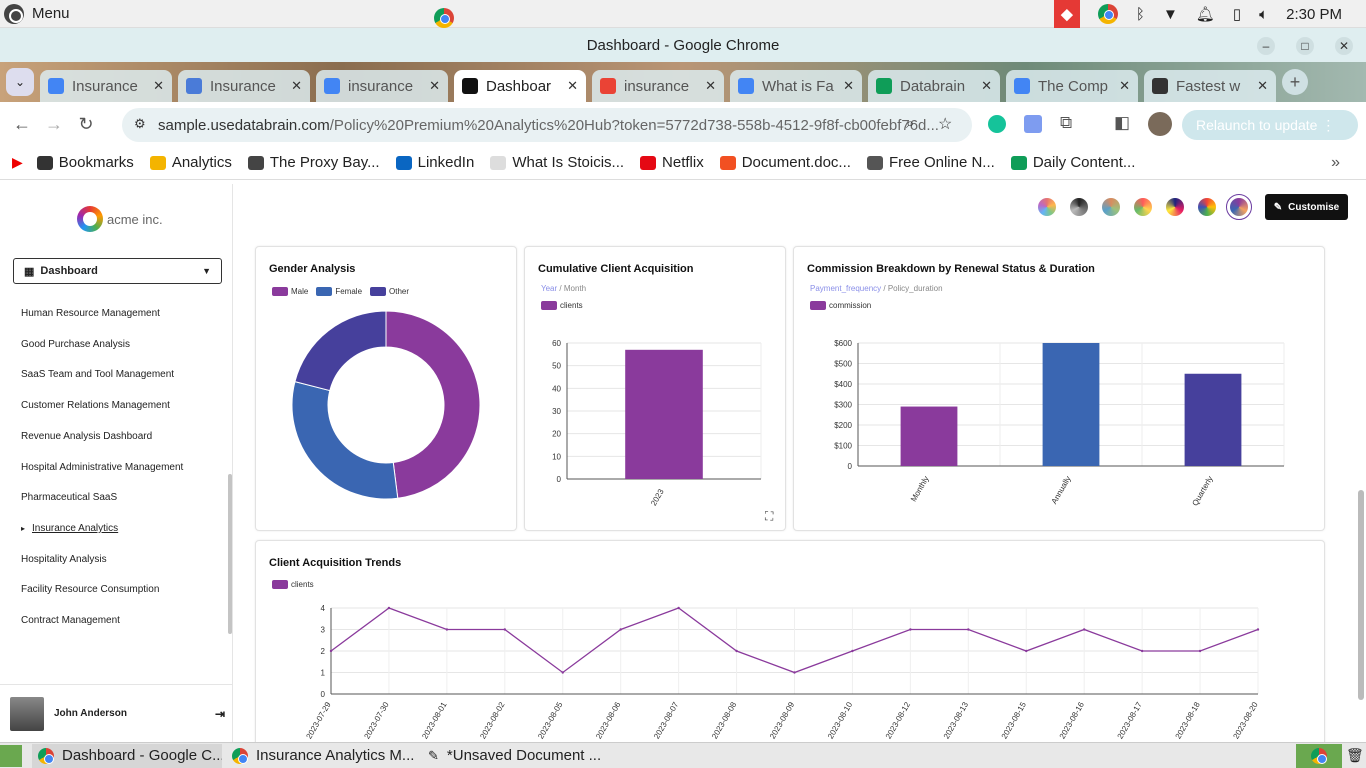 Image resolution: width=1366 pixels, height=768 pixels. I want to click on close-icon: ✕, so click(1344, 46).